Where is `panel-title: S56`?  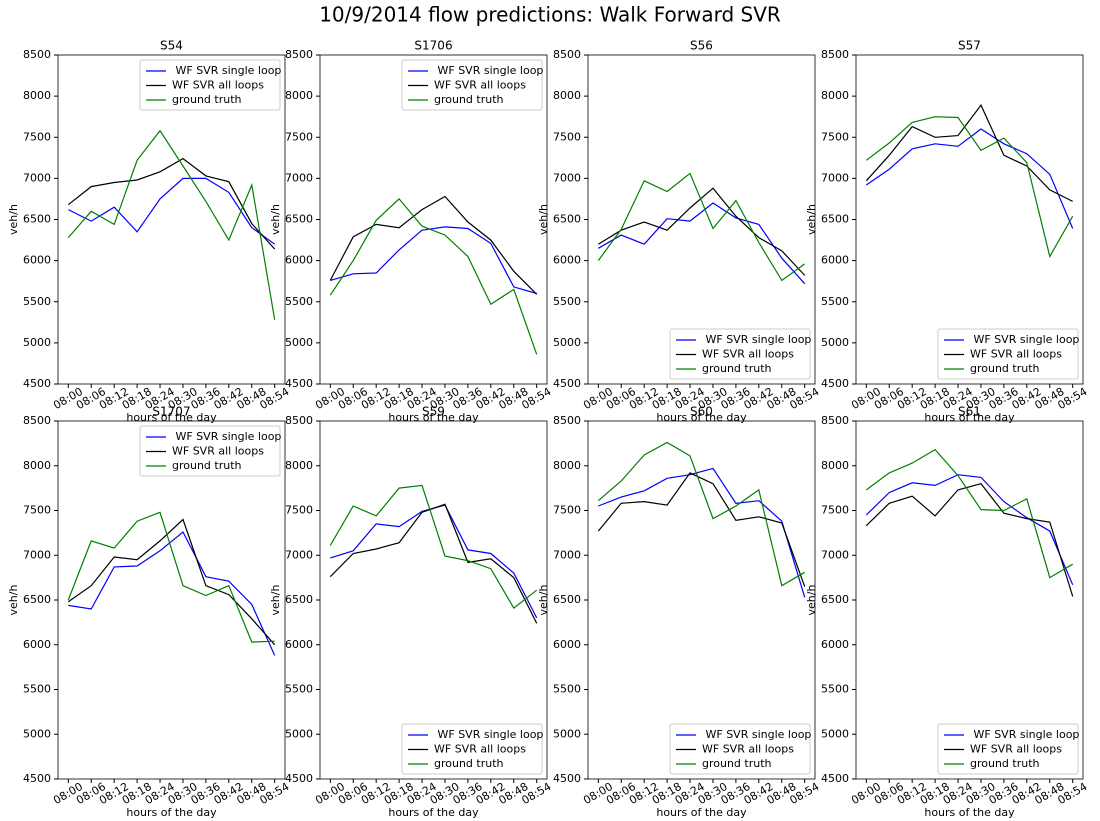 panel-title: S56 is located at coordinates (701, 46).